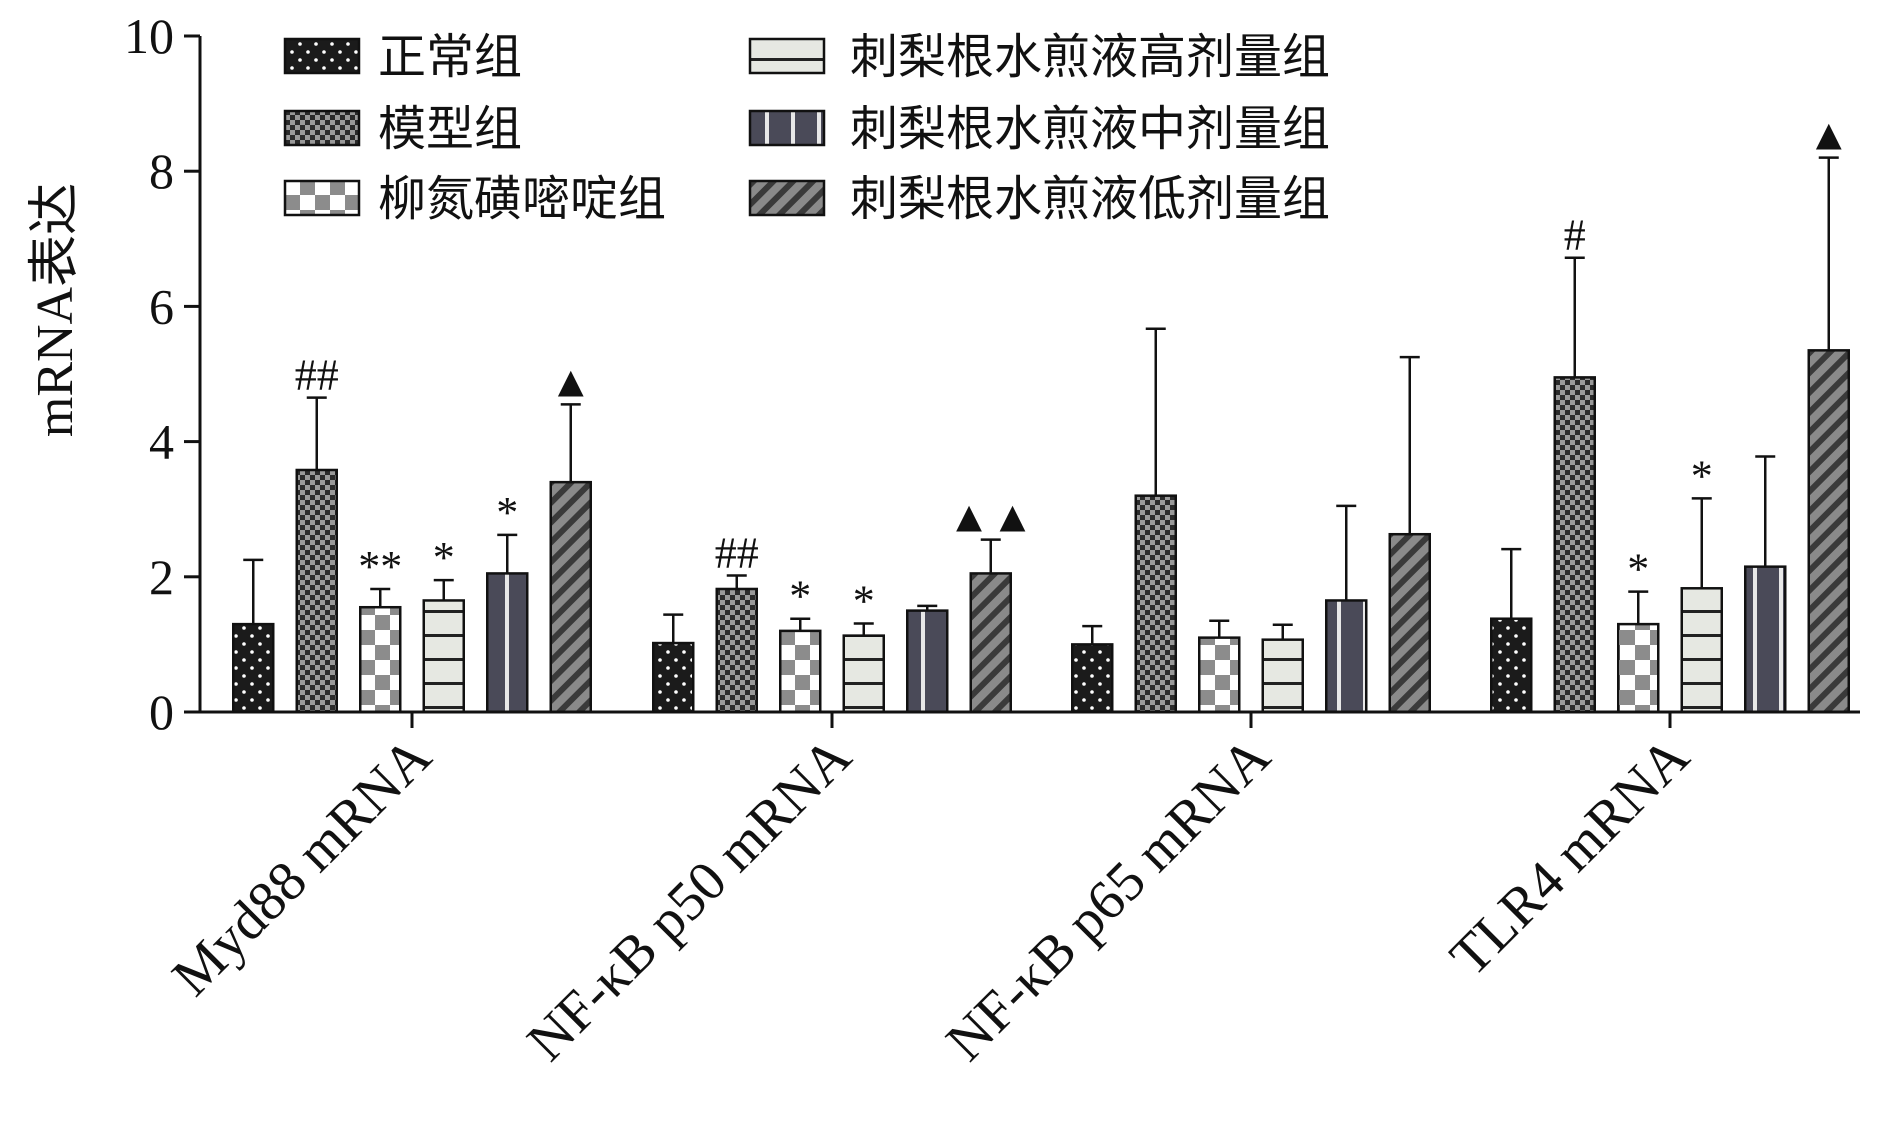 The image size is (1890, 1141). Describe the element at coordinates (302, 866) in the screenshot. I see `x-category-label: Myd88 mRNA` at that location.